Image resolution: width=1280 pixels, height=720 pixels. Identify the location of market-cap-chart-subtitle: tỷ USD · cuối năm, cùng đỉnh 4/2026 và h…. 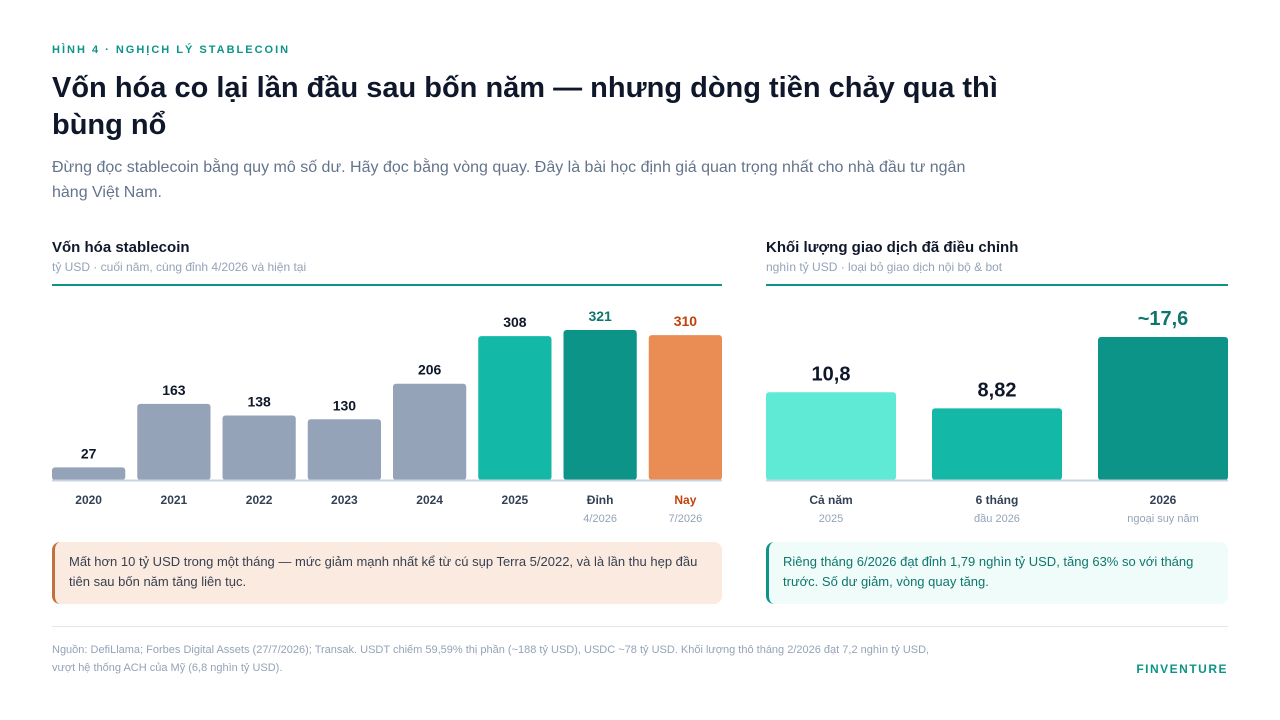
(179, 267).